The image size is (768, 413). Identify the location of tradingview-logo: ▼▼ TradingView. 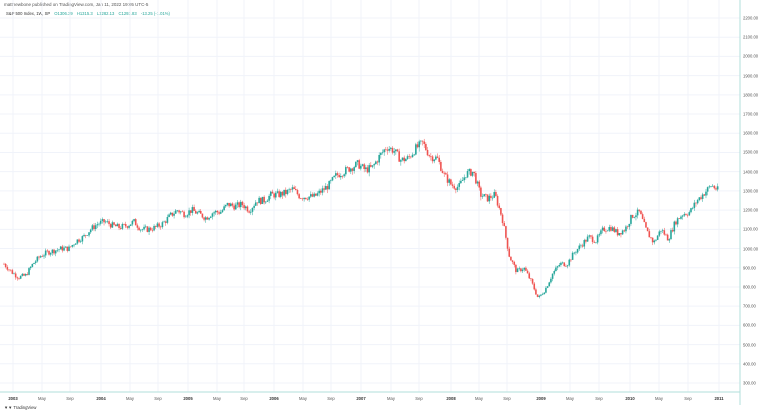
(20, 407).